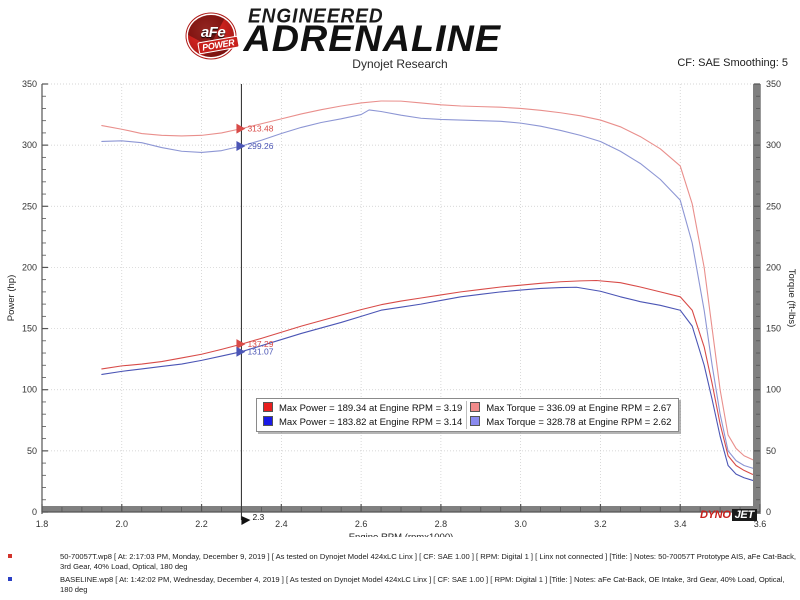 Image resolution: width=800 pixels, height=600 pixels. What do you see at coordinates (29, 267) in the screenshot?
I see `y-axis-tick-label: 200` at bounding box center [29, 267].